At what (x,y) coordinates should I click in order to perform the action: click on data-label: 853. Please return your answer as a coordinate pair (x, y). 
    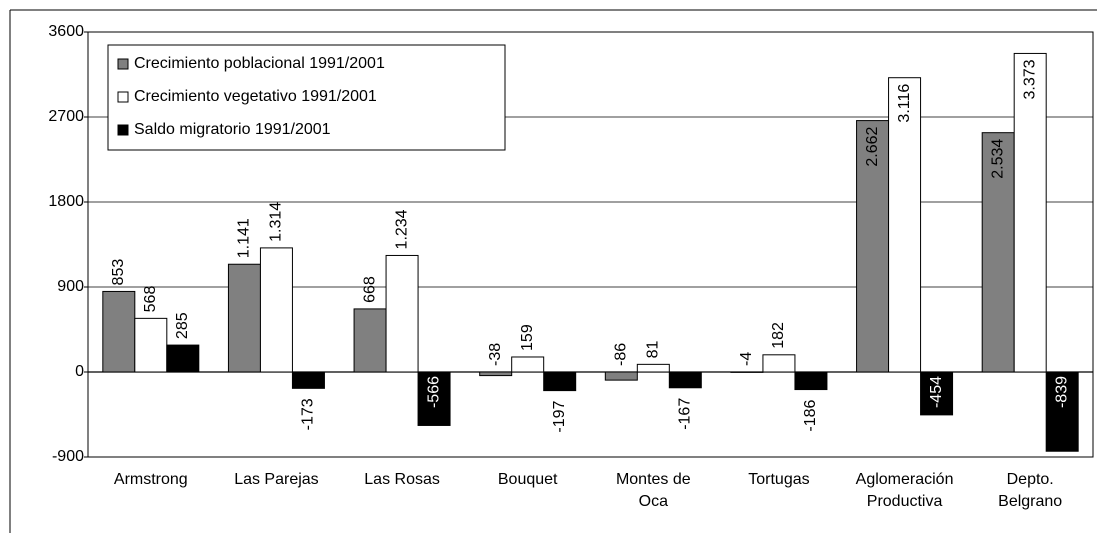
    Looking at the image, I should click on (118, 272).